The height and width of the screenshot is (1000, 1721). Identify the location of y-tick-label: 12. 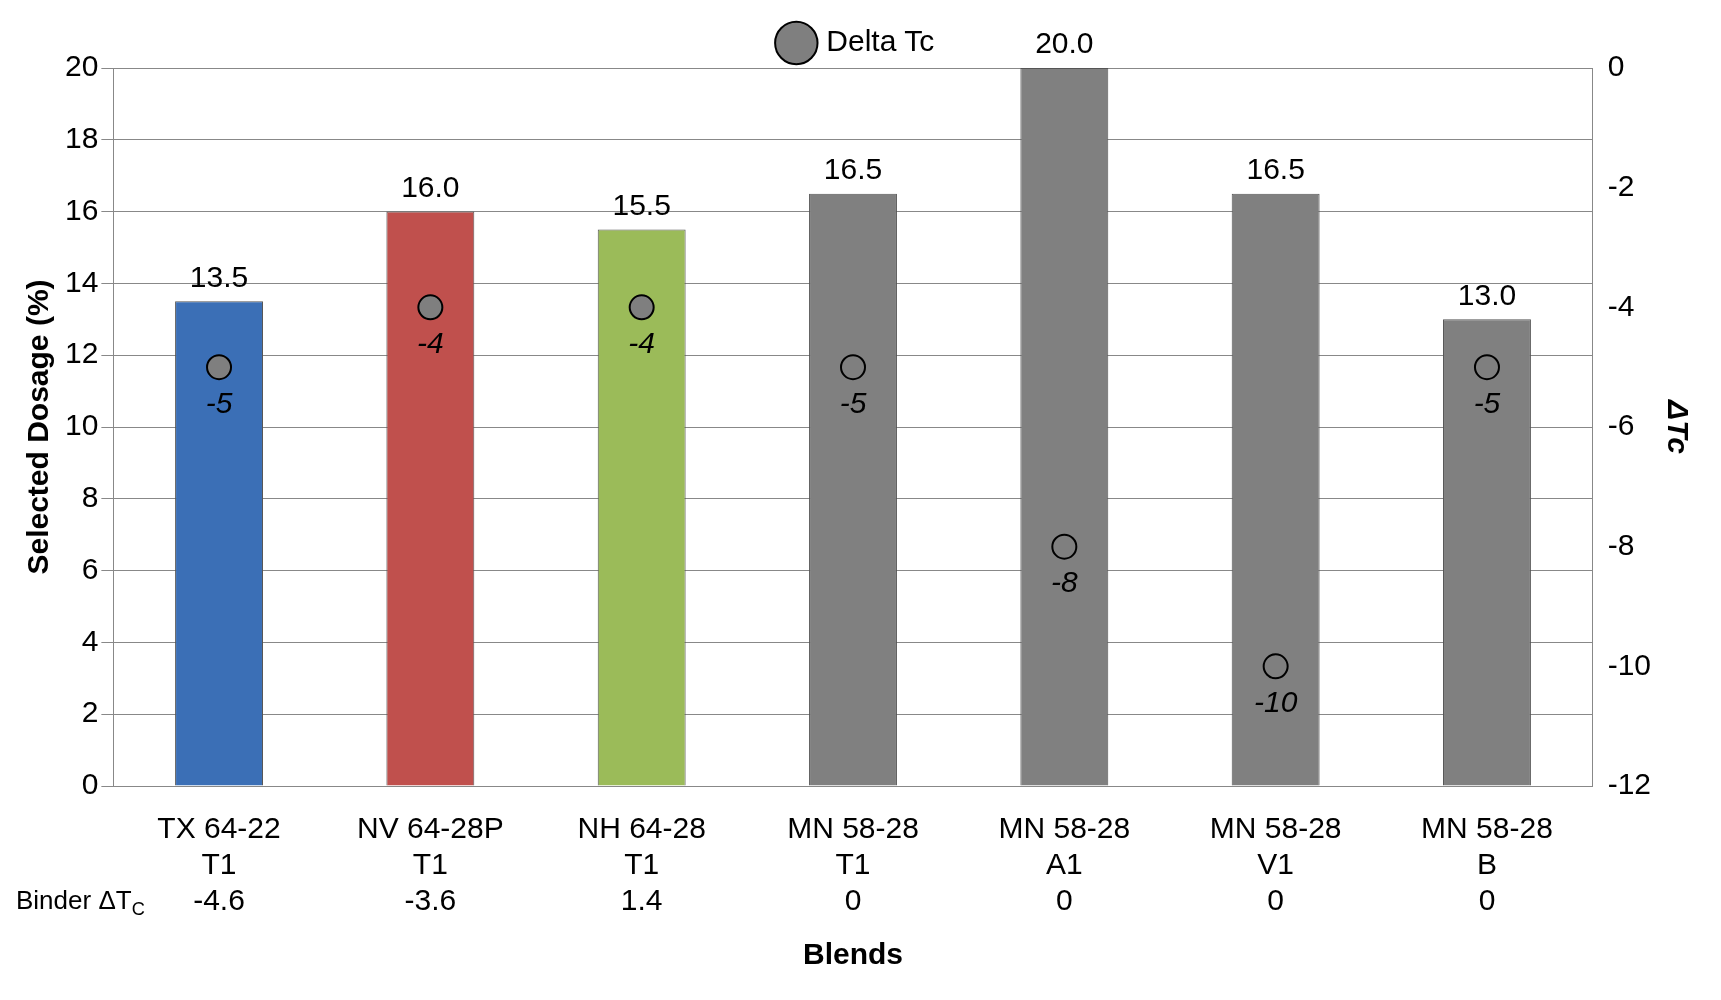
(81, 353).